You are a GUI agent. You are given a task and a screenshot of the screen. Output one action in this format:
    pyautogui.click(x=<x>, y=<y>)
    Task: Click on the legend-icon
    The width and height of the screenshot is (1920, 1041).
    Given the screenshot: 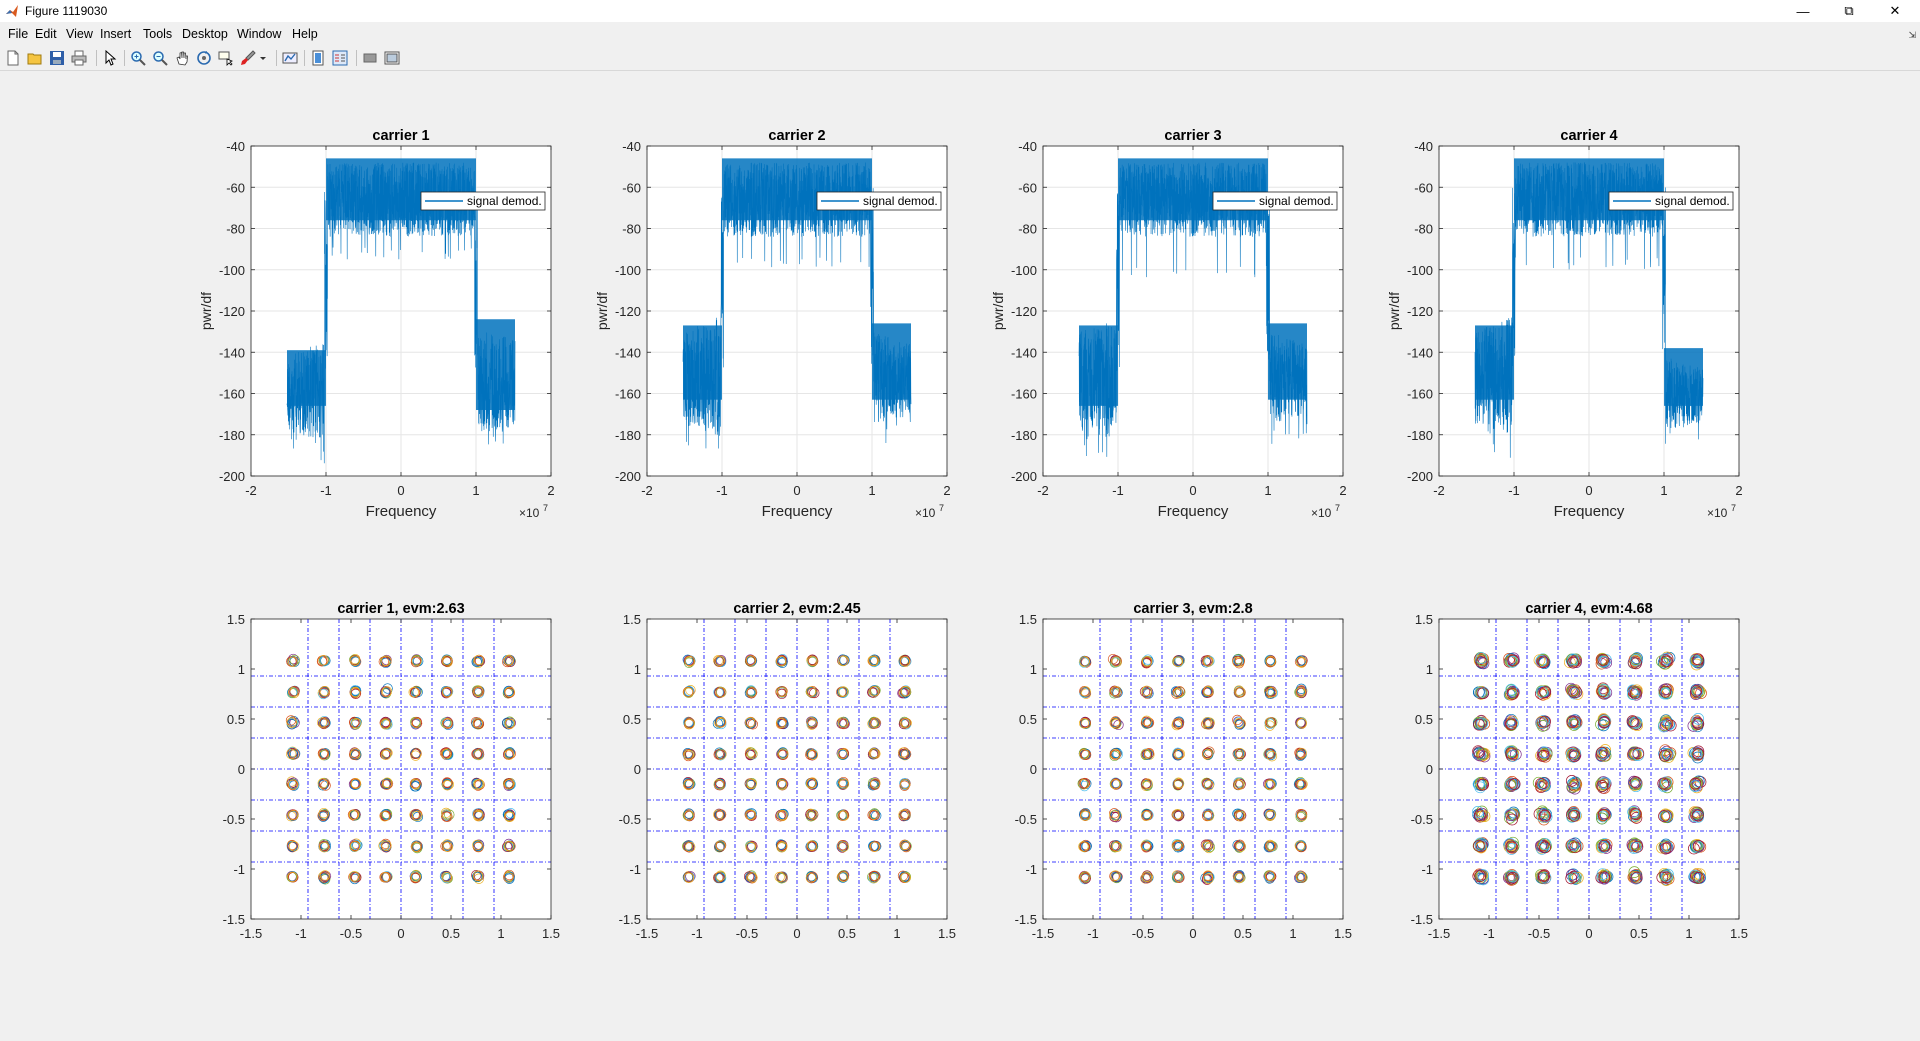 What is the action you would take?
    pyautogui.click(x=340, y=58)
    